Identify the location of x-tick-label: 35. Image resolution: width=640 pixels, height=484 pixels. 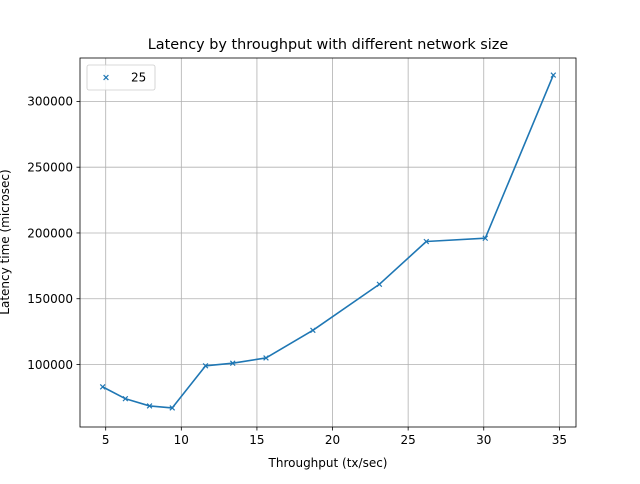
(559, 440).